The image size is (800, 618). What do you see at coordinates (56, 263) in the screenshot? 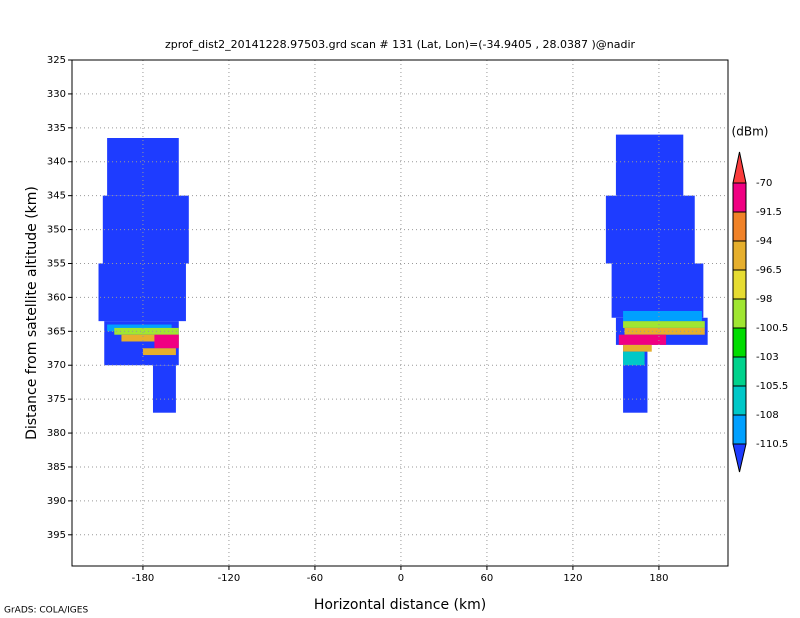
I see `y-tick-label: 355` at bounding box center [56, 263].